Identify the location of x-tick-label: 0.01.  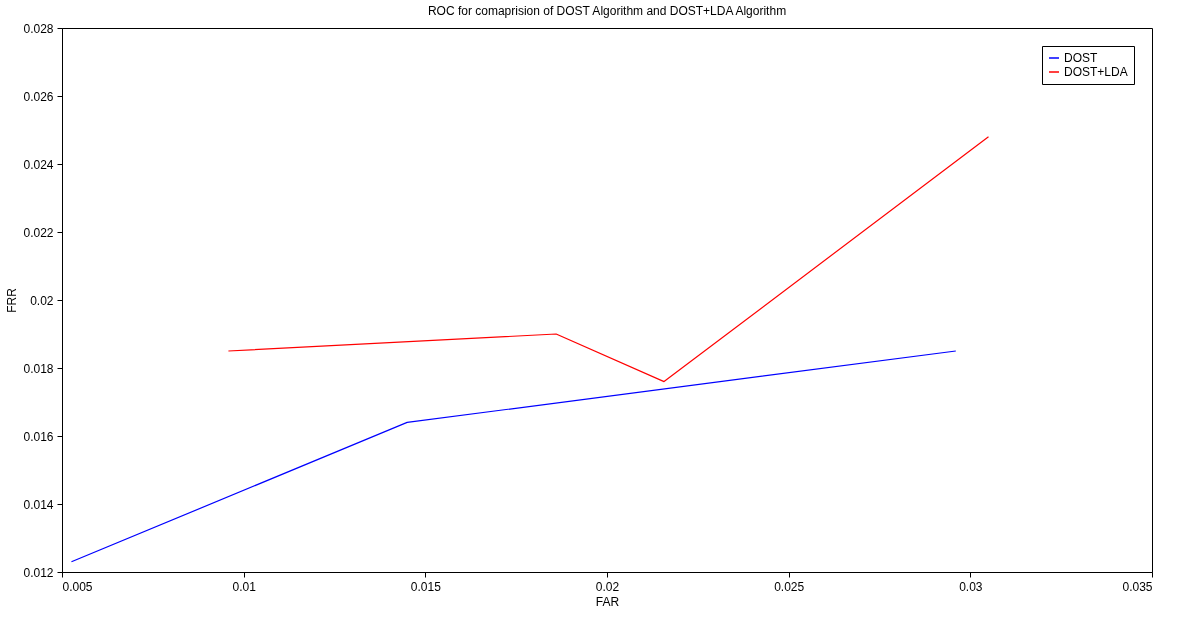
(244, 586).